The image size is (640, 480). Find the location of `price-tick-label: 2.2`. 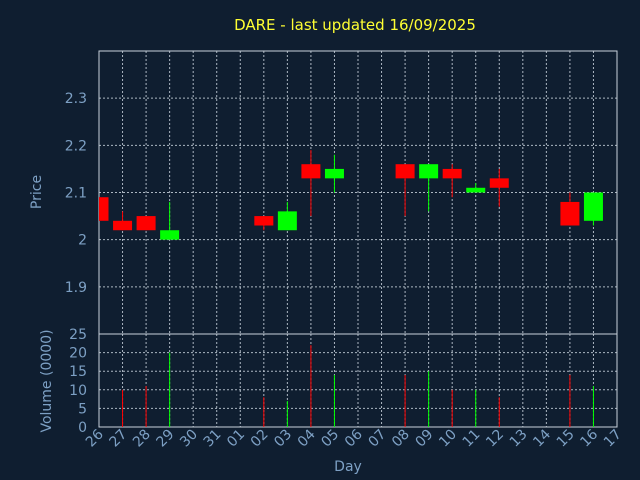

price-tick-label: 2.2 is located at coordinates (76, 146).